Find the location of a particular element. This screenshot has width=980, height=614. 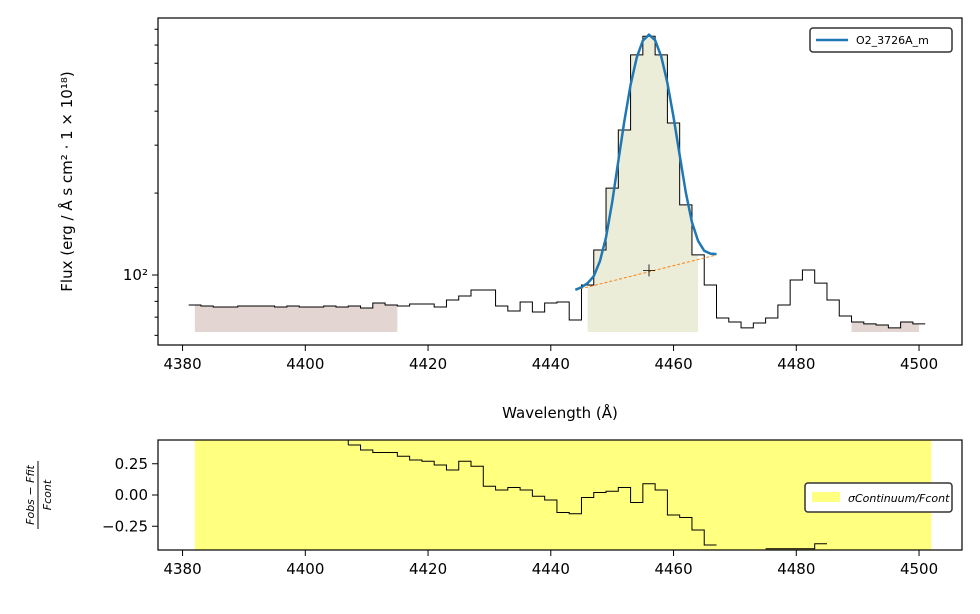

y-label-num: Fobs − Ffit is located at coordinates (30, 494).